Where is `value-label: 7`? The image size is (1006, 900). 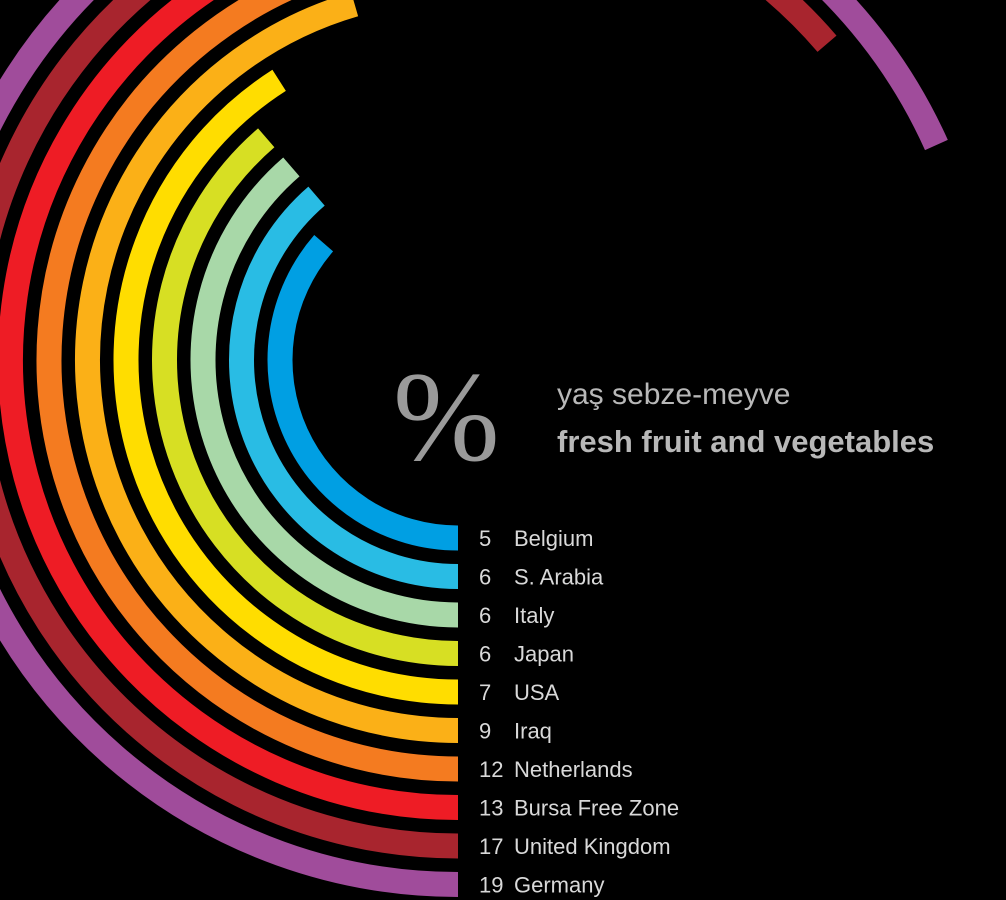
value-label: 7 is located at coordinates (485, 692).